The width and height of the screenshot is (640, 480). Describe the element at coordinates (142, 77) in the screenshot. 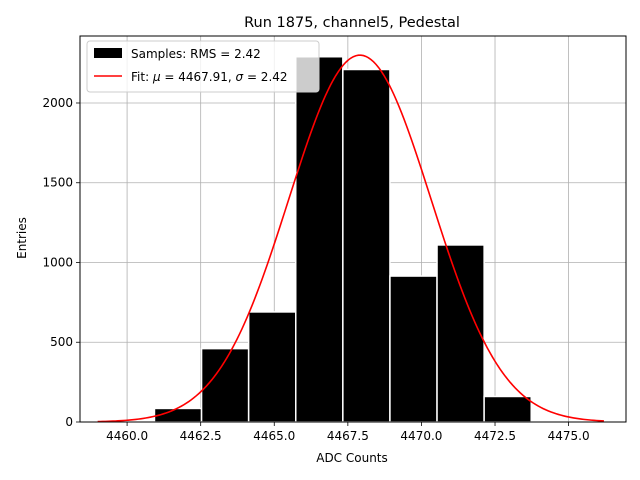

I see `legend-fit-prefix: Fit:` at that location.